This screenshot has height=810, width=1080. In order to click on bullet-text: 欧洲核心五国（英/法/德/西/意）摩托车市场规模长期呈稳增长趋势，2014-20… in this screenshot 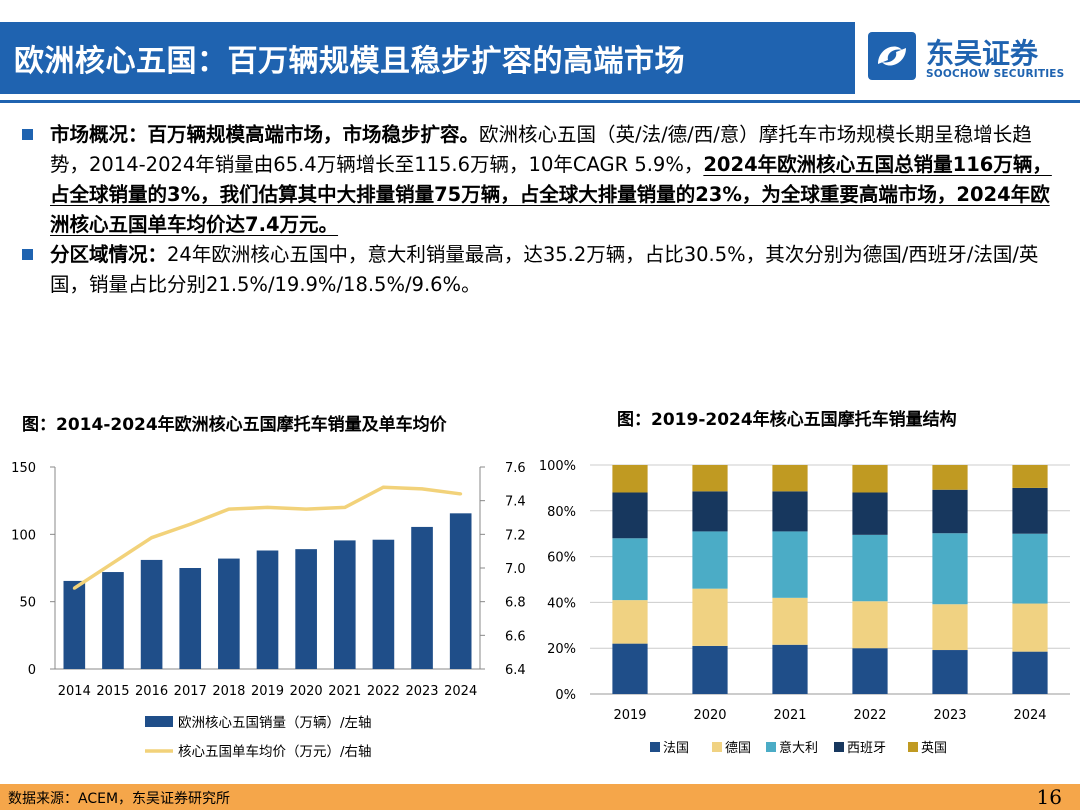, I will do `click(541, 149)`.